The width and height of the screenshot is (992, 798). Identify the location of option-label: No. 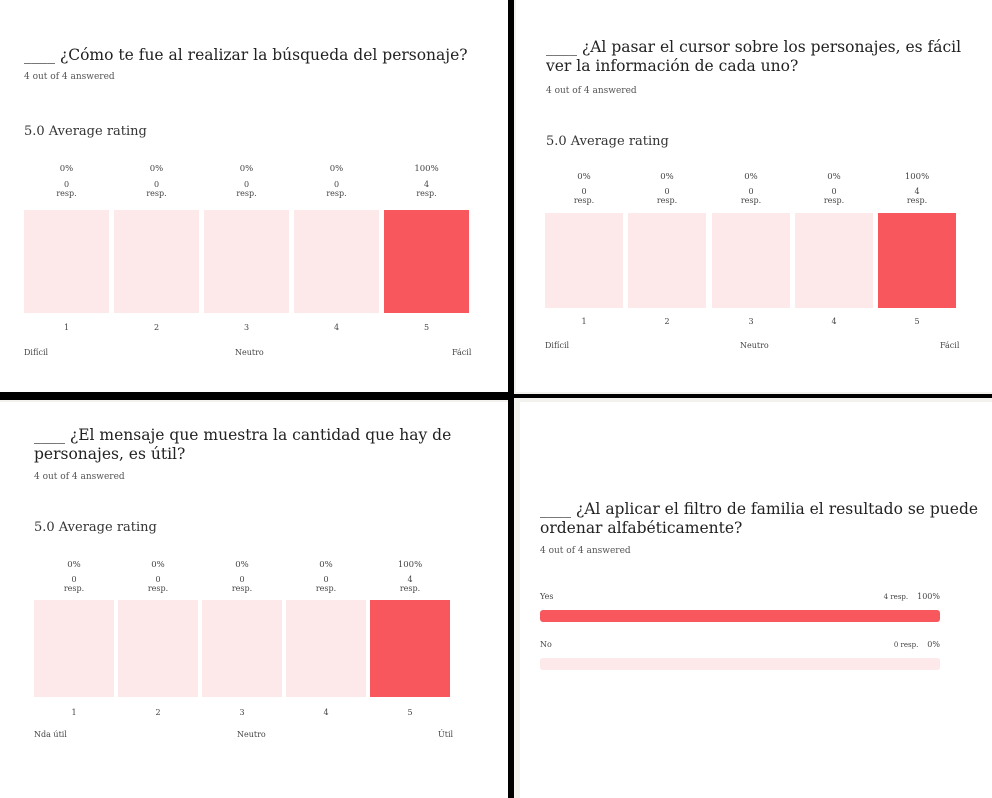
(546, 644).